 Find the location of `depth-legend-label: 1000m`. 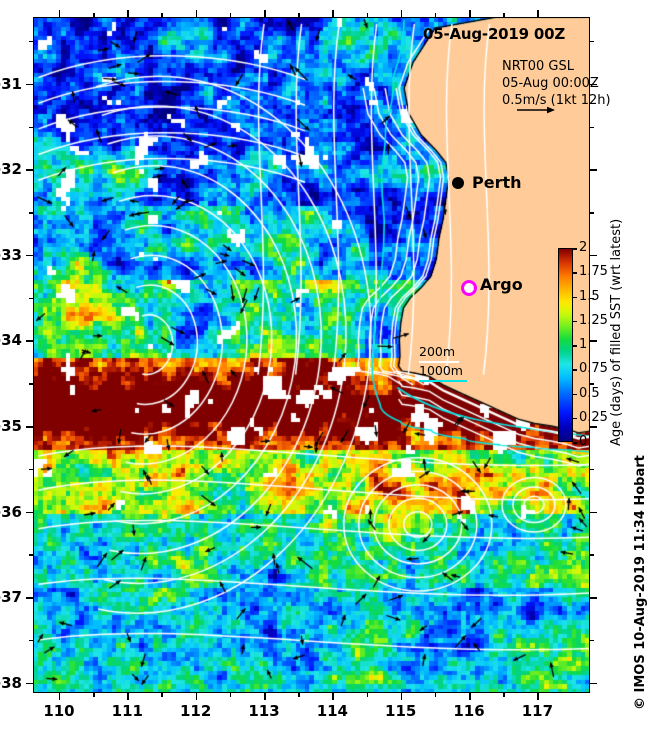

depth-legend-label: 1000m is located at coordinates (441, 370).